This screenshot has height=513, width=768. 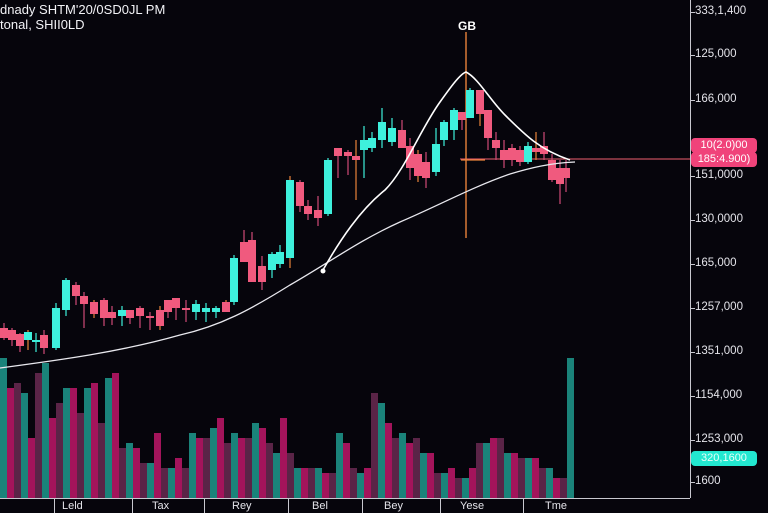 I want to click on chart-subtitle: tonal, SHII0LD, so click(x=42, y=24).